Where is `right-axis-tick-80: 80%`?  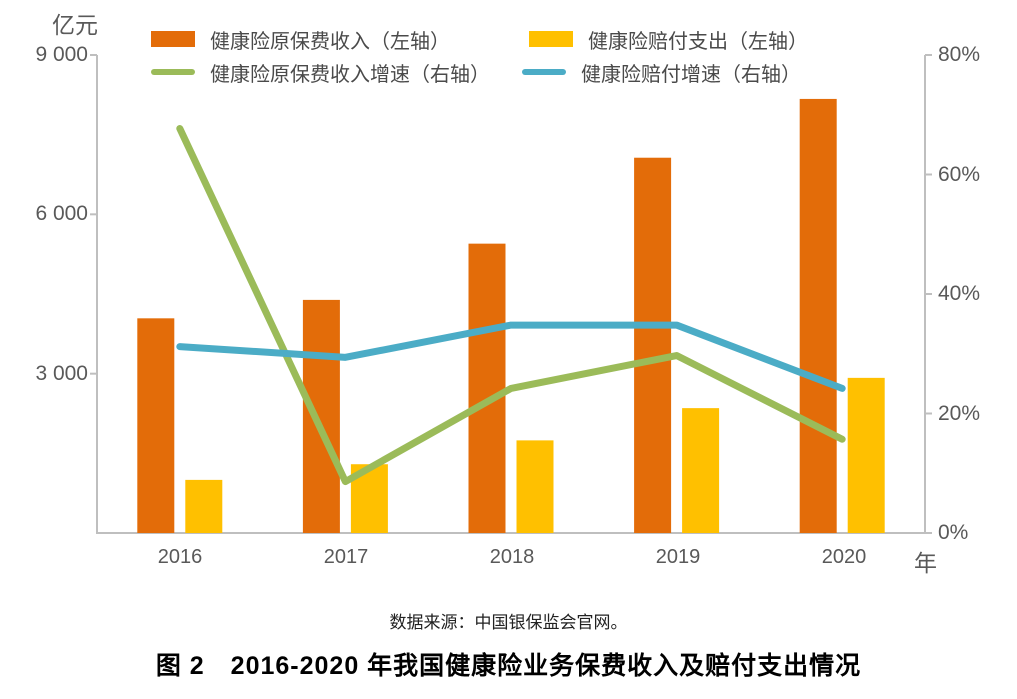
right-axis-tick-80: 80% is located at coordinates (959, 54).